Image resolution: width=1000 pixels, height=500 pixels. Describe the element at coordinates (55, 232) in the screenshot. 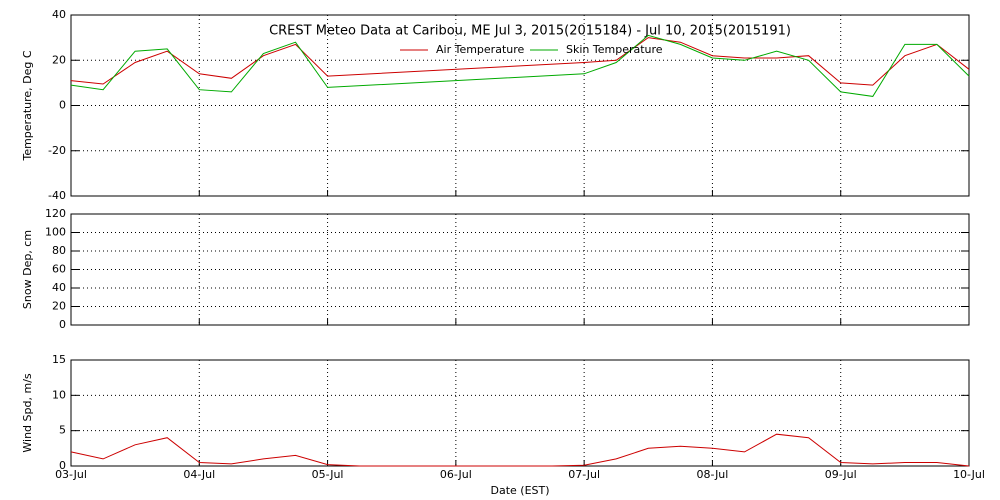

I see `y-tick-label: 100` at that location.